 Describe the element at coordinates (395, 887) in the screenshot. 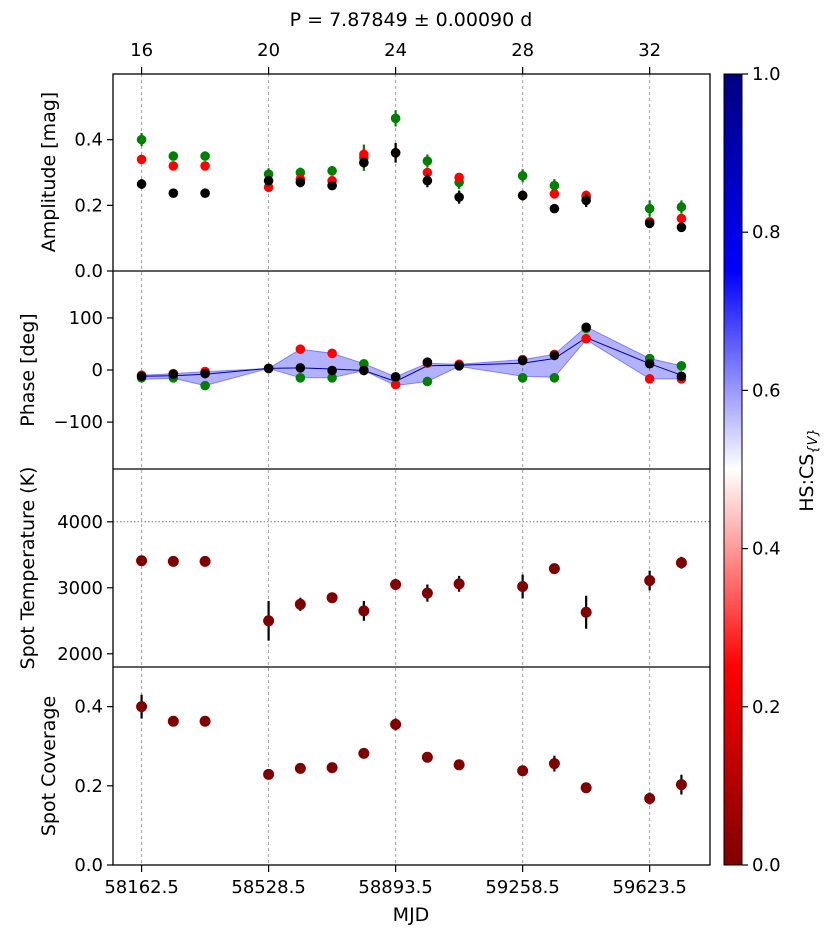

I see `x-tick-label: 58893.5` at that location.